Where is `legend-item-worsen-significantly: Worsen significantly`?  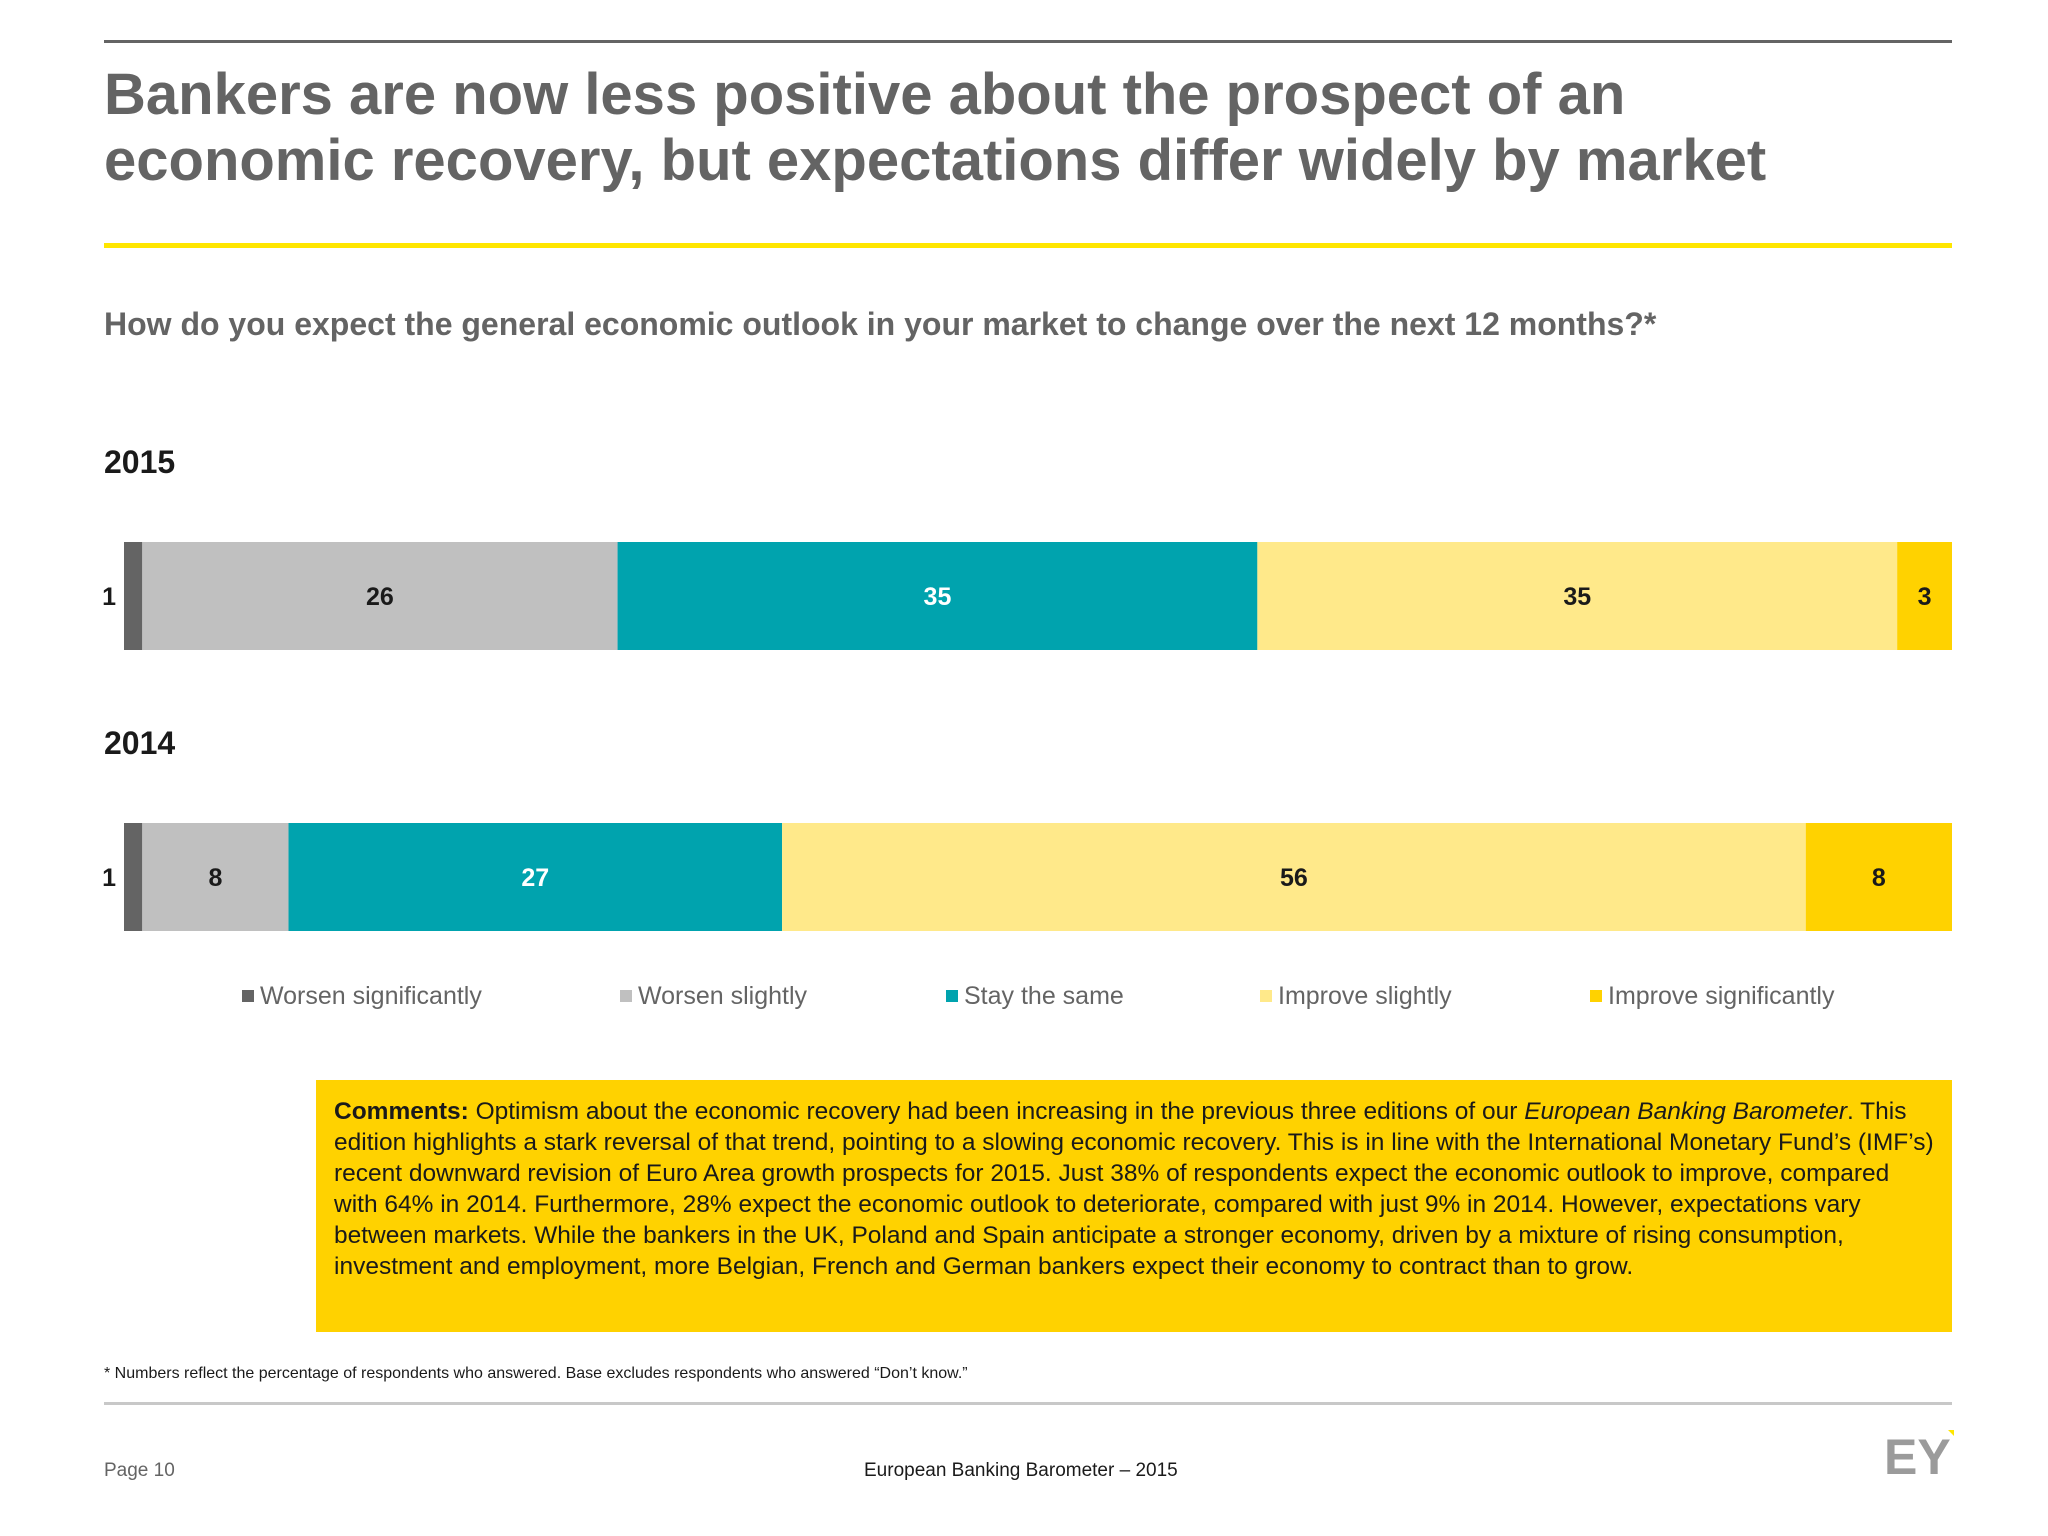 legend-item-worsen-significantly: Worsen significantly is located at coordinates (362, 996).